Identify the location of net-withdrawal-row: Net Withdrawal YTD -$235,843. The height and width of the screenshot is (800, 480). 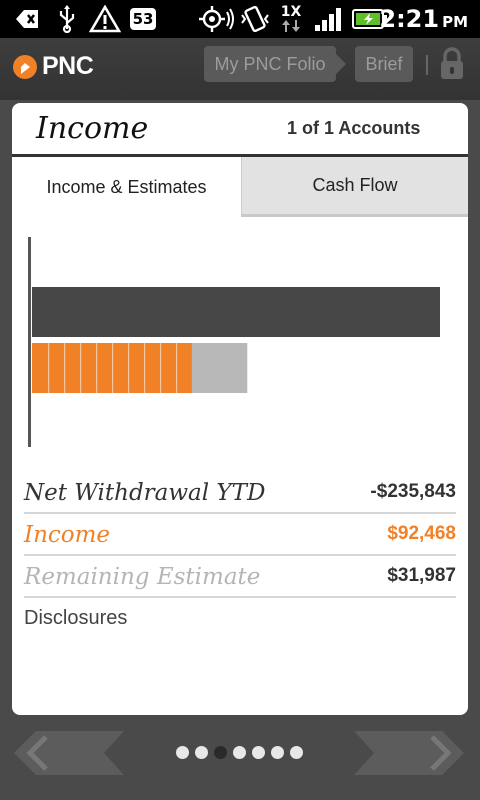
(240, 493).